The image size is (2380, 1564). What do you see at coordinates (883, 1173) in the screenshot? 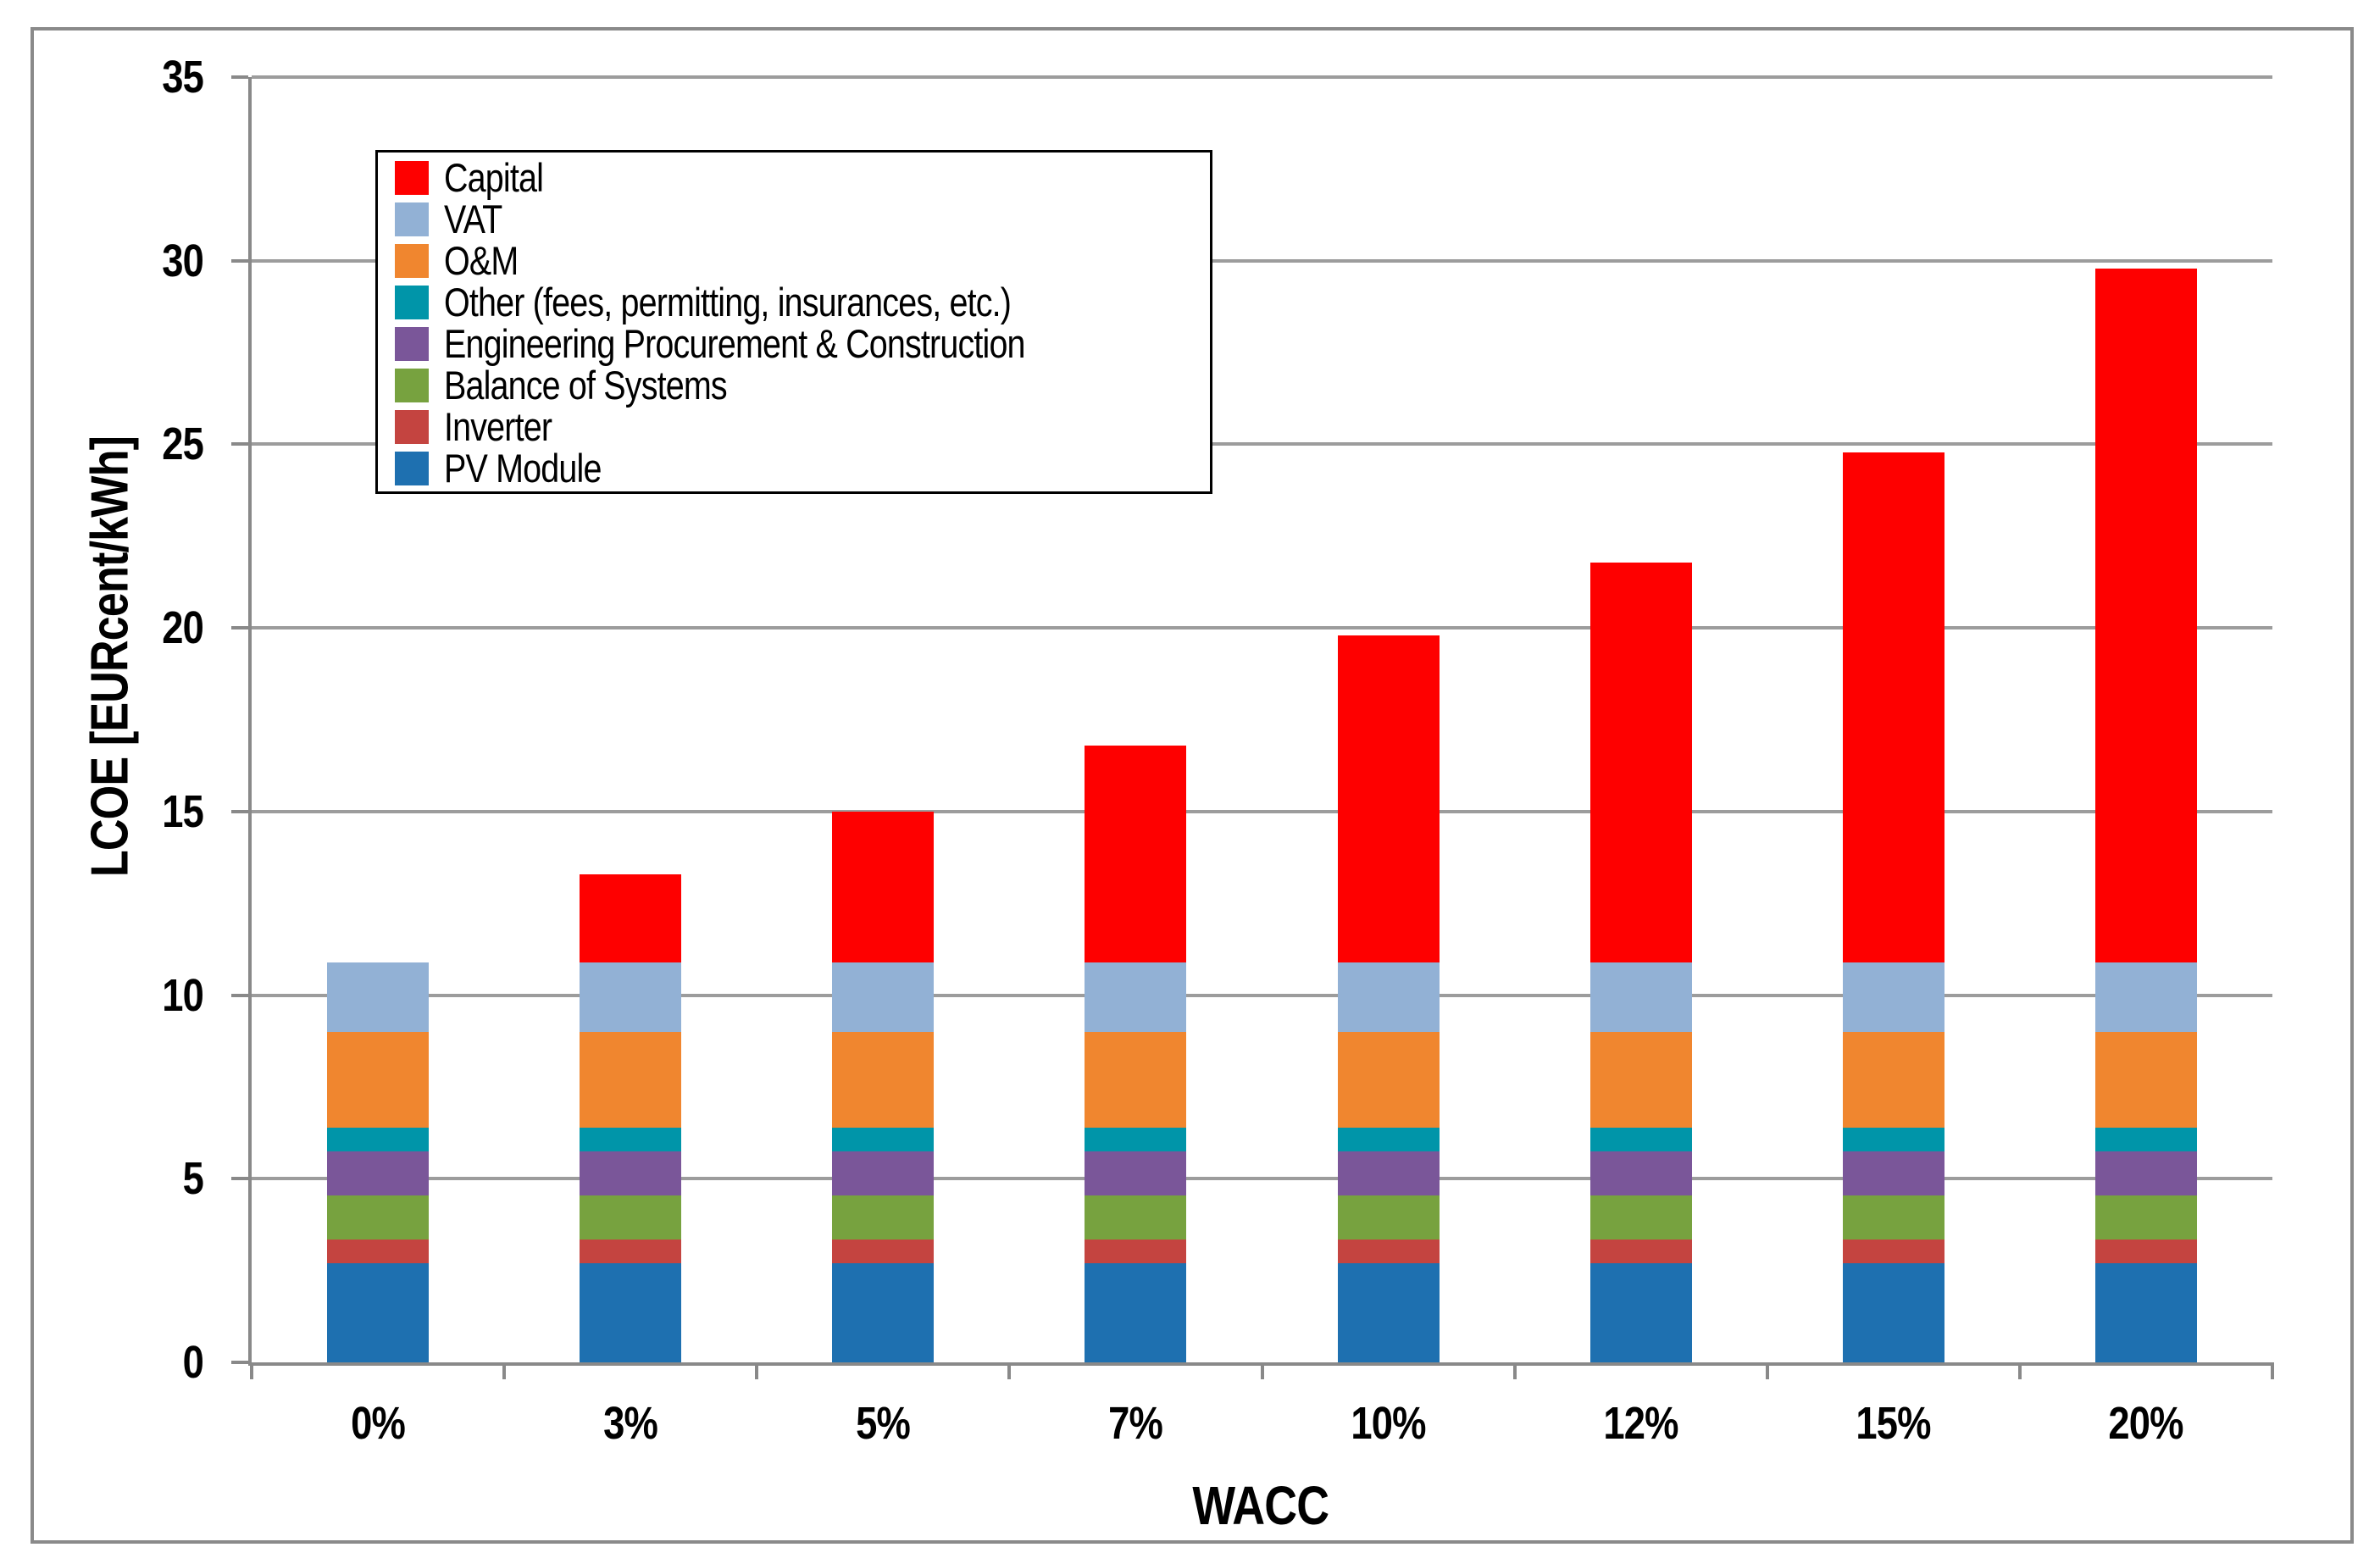
I see `bar-segment-engineering-procurement-construction-5%` at bounding box center [883, 1173].